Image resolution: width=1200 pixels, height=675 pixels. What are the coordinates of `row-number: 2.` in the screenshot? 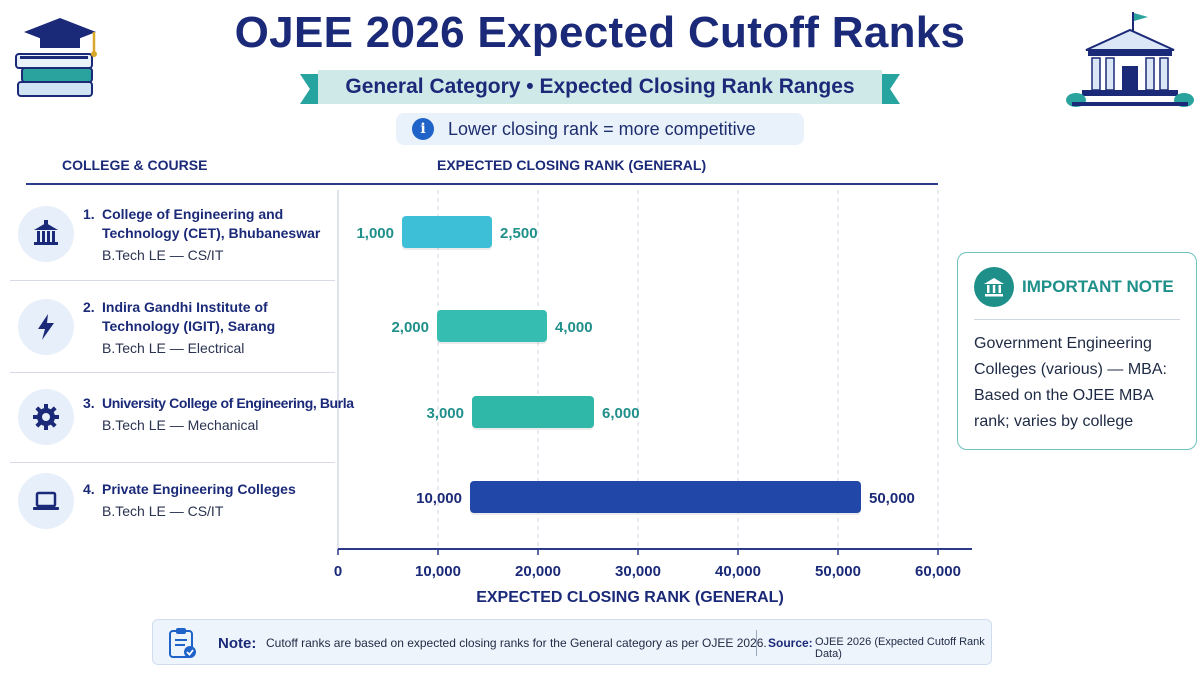 It's located at (89, 307).